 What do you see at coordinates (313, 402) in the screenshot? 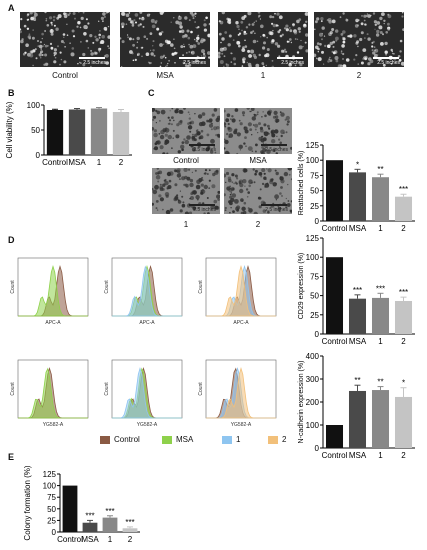
I see `y-tick-label: 200` at bounding box center [313, 402].